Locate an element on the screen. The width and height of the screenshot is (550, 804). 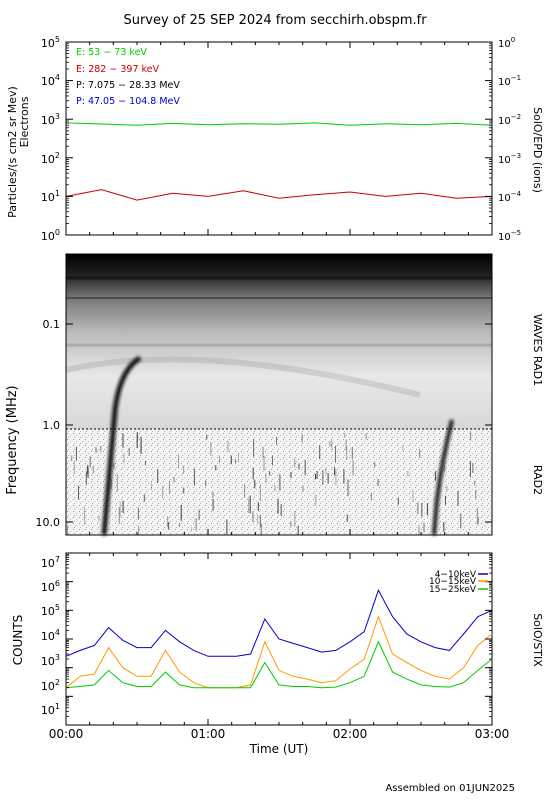
stix-ylabel: COUNTS is located at coordinates (18, 640).